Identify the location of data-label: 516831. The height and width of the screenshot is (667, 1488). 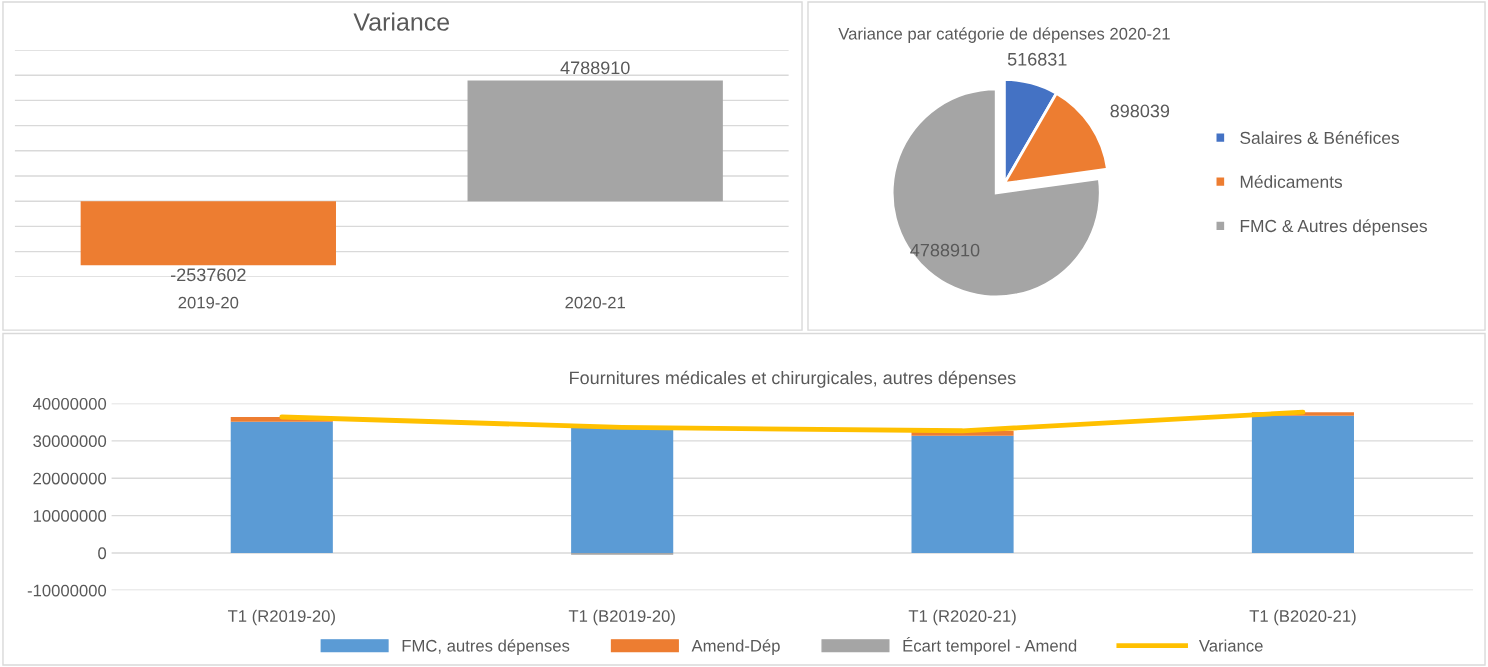
(1037, 59).